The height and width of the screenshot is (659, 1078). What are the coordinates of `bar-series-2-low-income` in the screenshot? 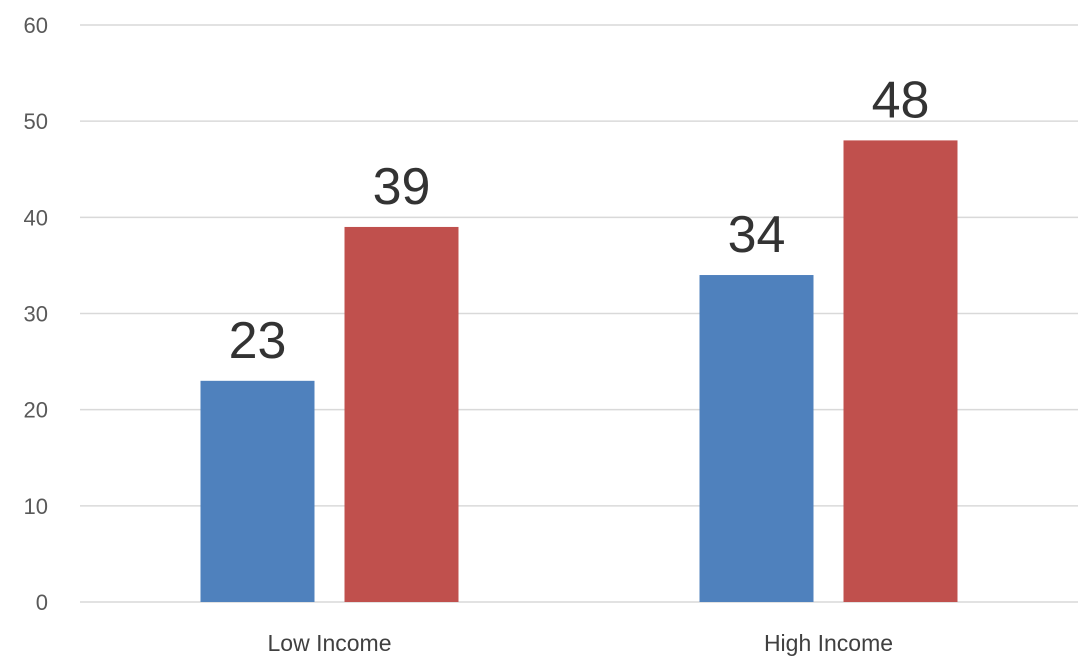 It's located at (401, 414).